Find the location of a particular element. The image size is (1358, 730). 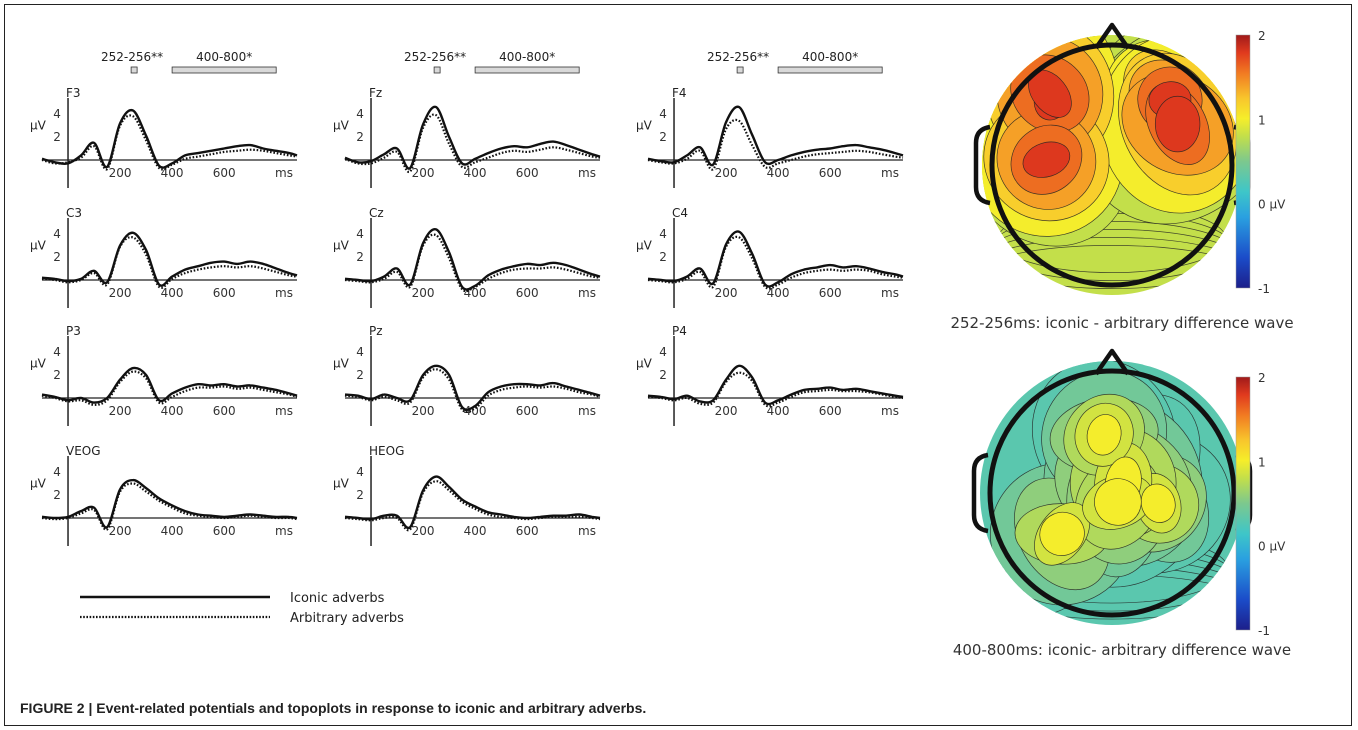

channel-label: P3 is located at coordinates (73, 331).